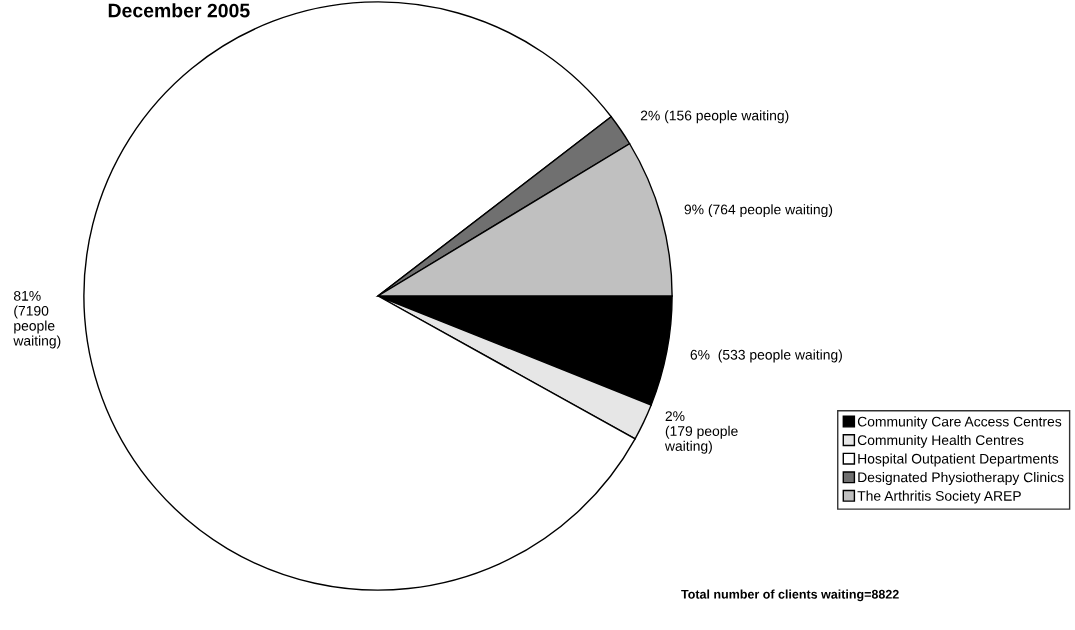 The height and width of the screenshot is (630, 1075). Describe the element at coordinates (758, 211) in the screenshot. I see `data-label: 9% (764 people waiting)` at that location.